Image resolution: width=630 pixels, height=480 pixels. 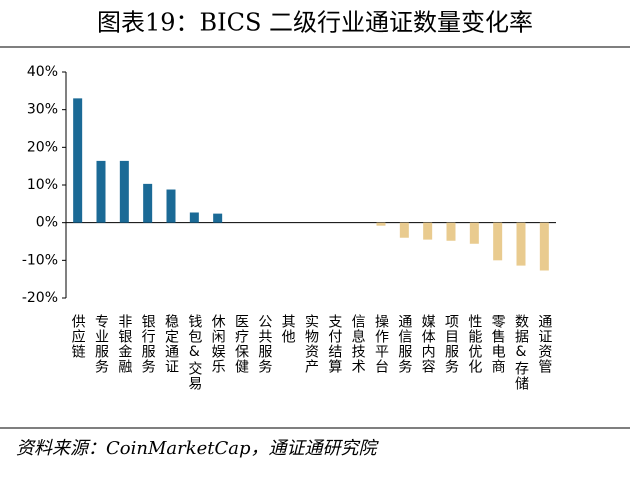 I want to click on x-tick-label: 稳定通证, so click(x=171, y=344).